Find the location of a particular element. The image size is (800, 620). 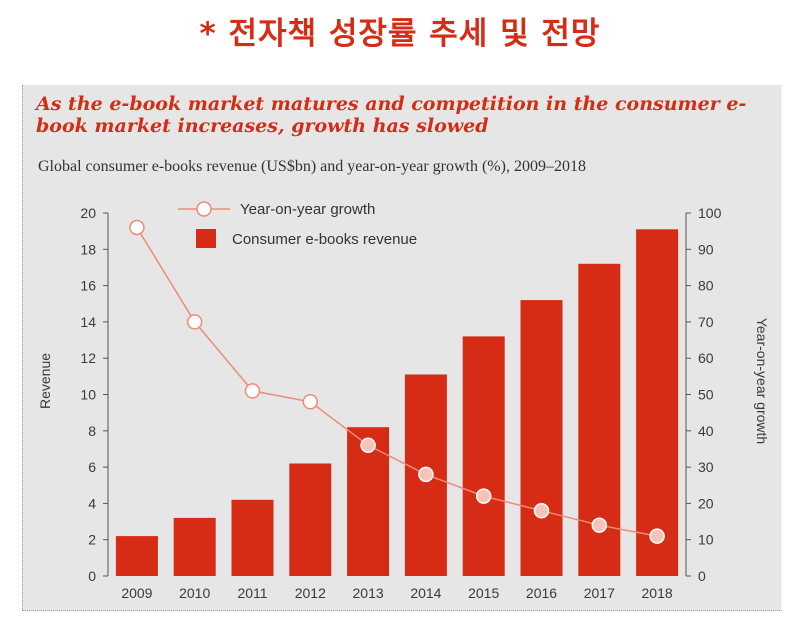

bar-2018 is located at coordinates (657, 403).